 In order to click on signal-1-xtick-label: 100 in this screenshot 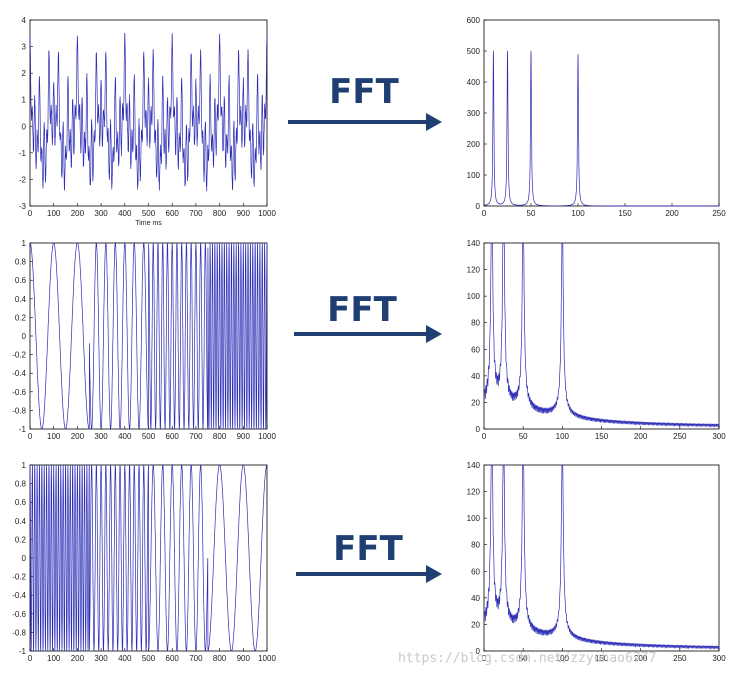, I will do `click(54, 213)`.